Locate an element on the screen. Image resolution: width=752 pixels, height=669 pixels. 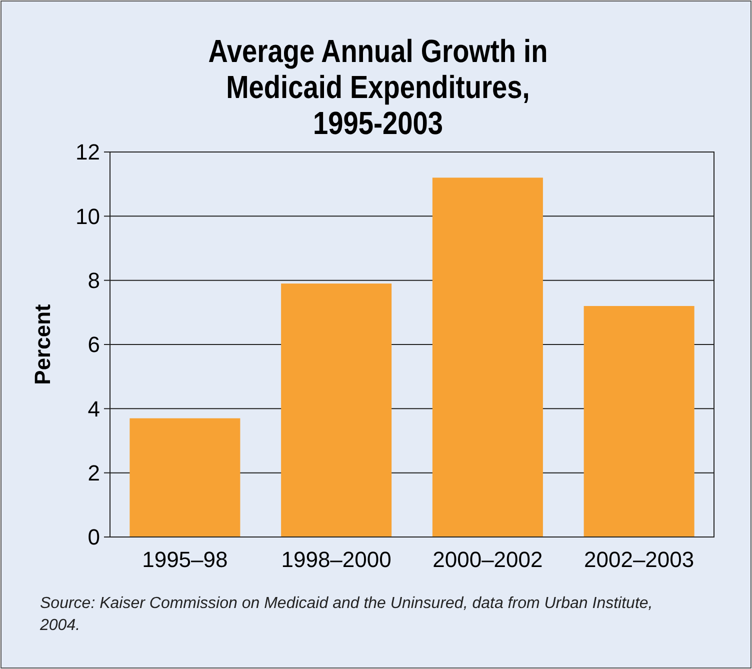
y-tick-label: 6 is located at coordinates (94, 345).